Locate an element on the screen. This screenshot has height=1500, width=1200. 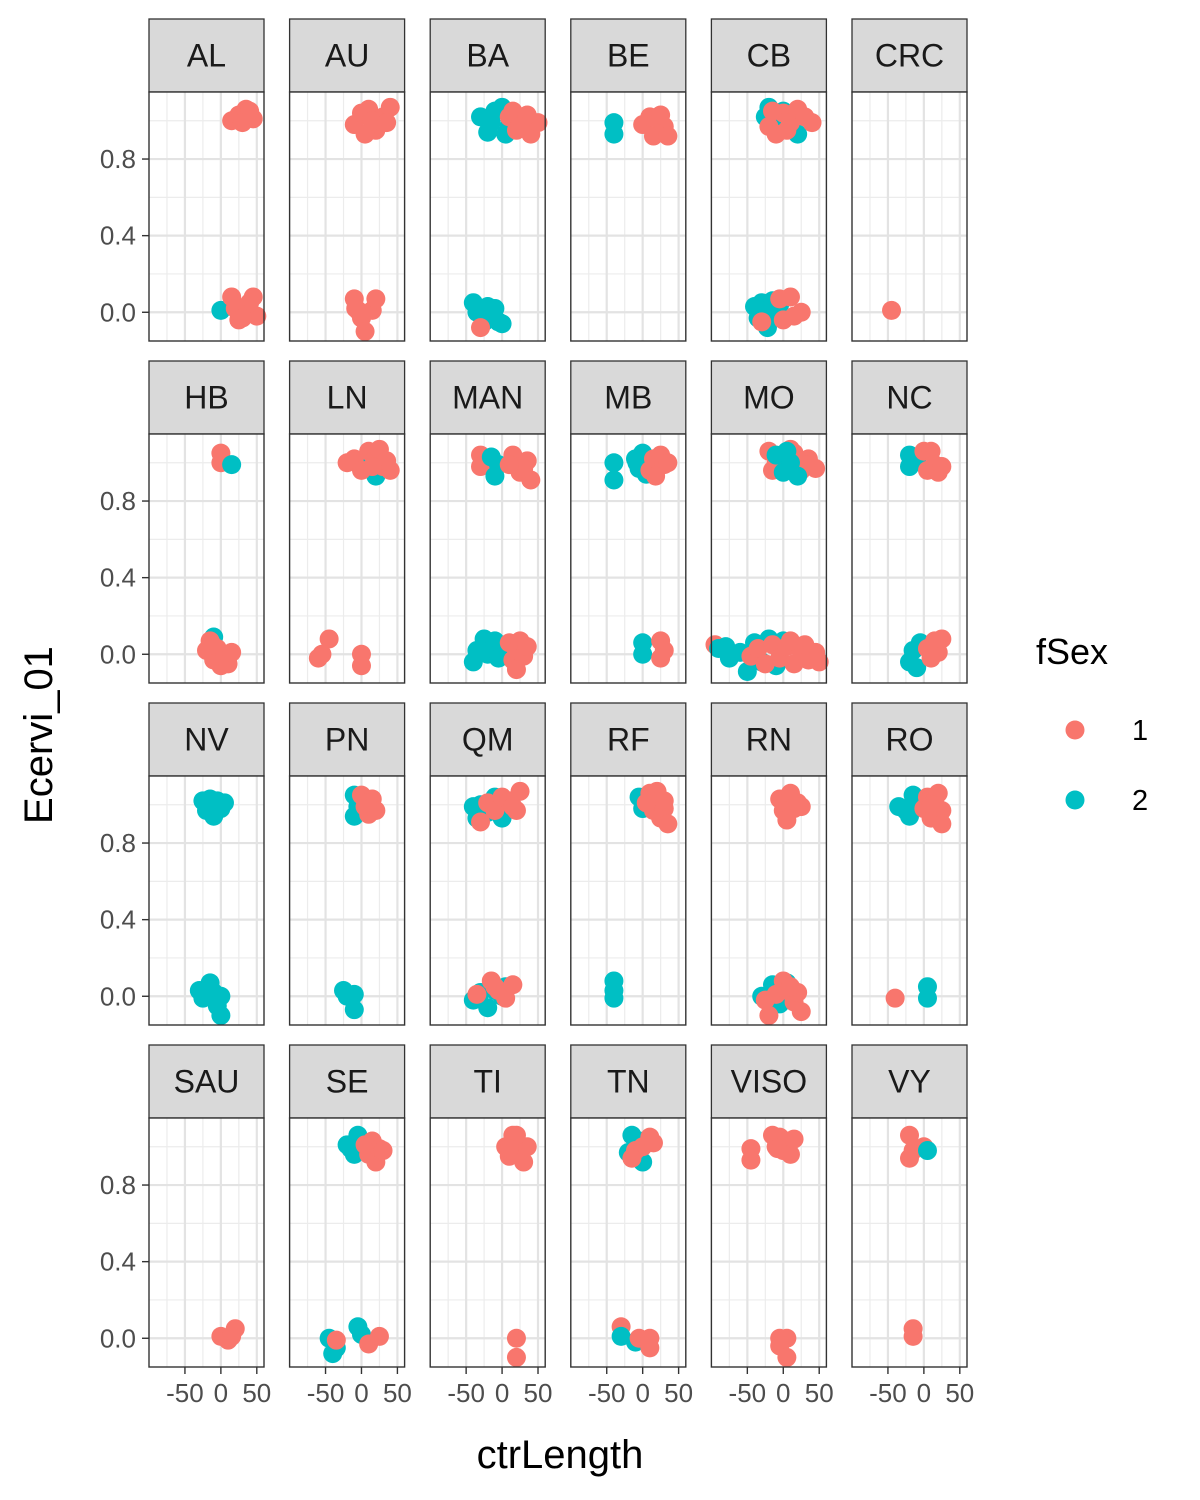
y-axis: 0.0 0.4 0.8 0.0 0.4 0.8 0.0 0.4 0.8 0.0 0.4 0.8 is located at coordinates (124, 748).